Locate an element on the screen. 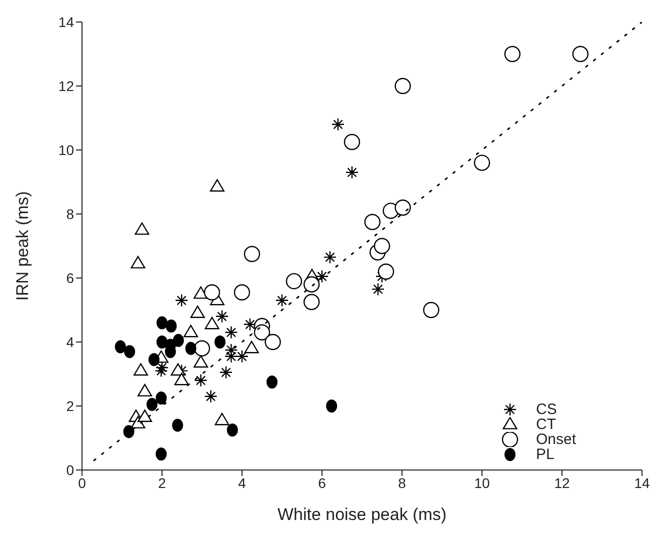  x-tick-label: 0 is located at coordinates (82, 482).